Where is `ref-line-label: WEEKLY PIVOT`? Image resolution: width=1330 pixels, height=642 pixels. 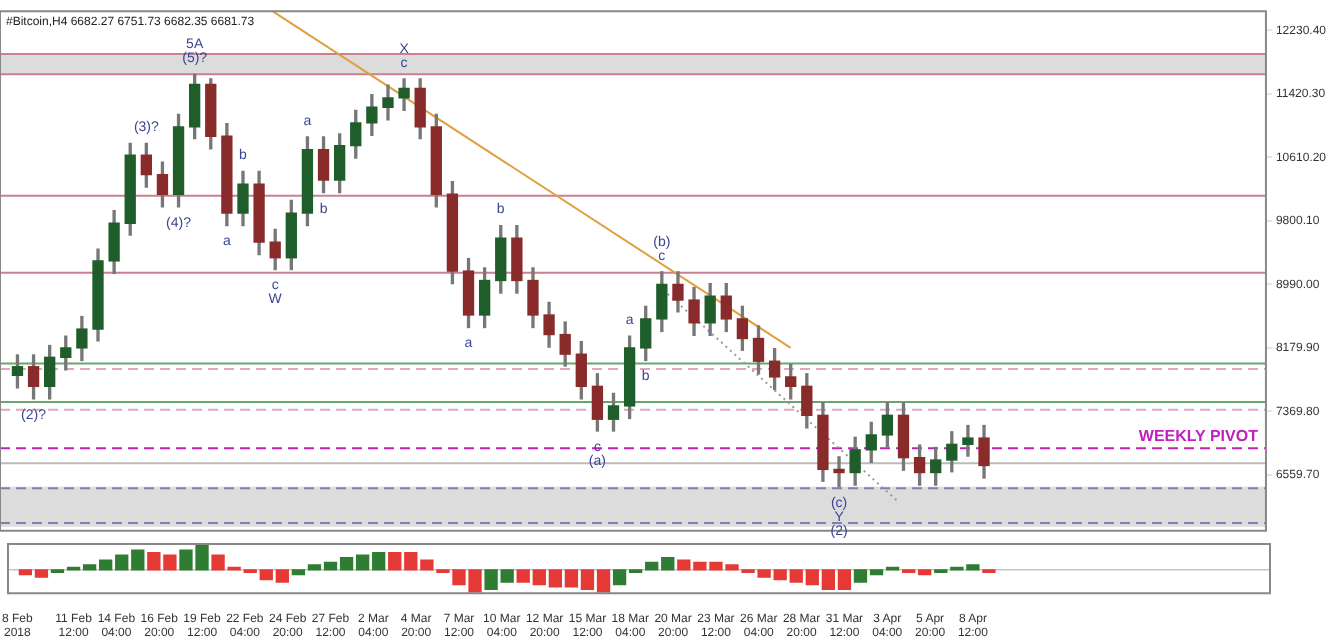 ref-line-label: WEEKLY PIVOT is located at coordinates (1198, 435).